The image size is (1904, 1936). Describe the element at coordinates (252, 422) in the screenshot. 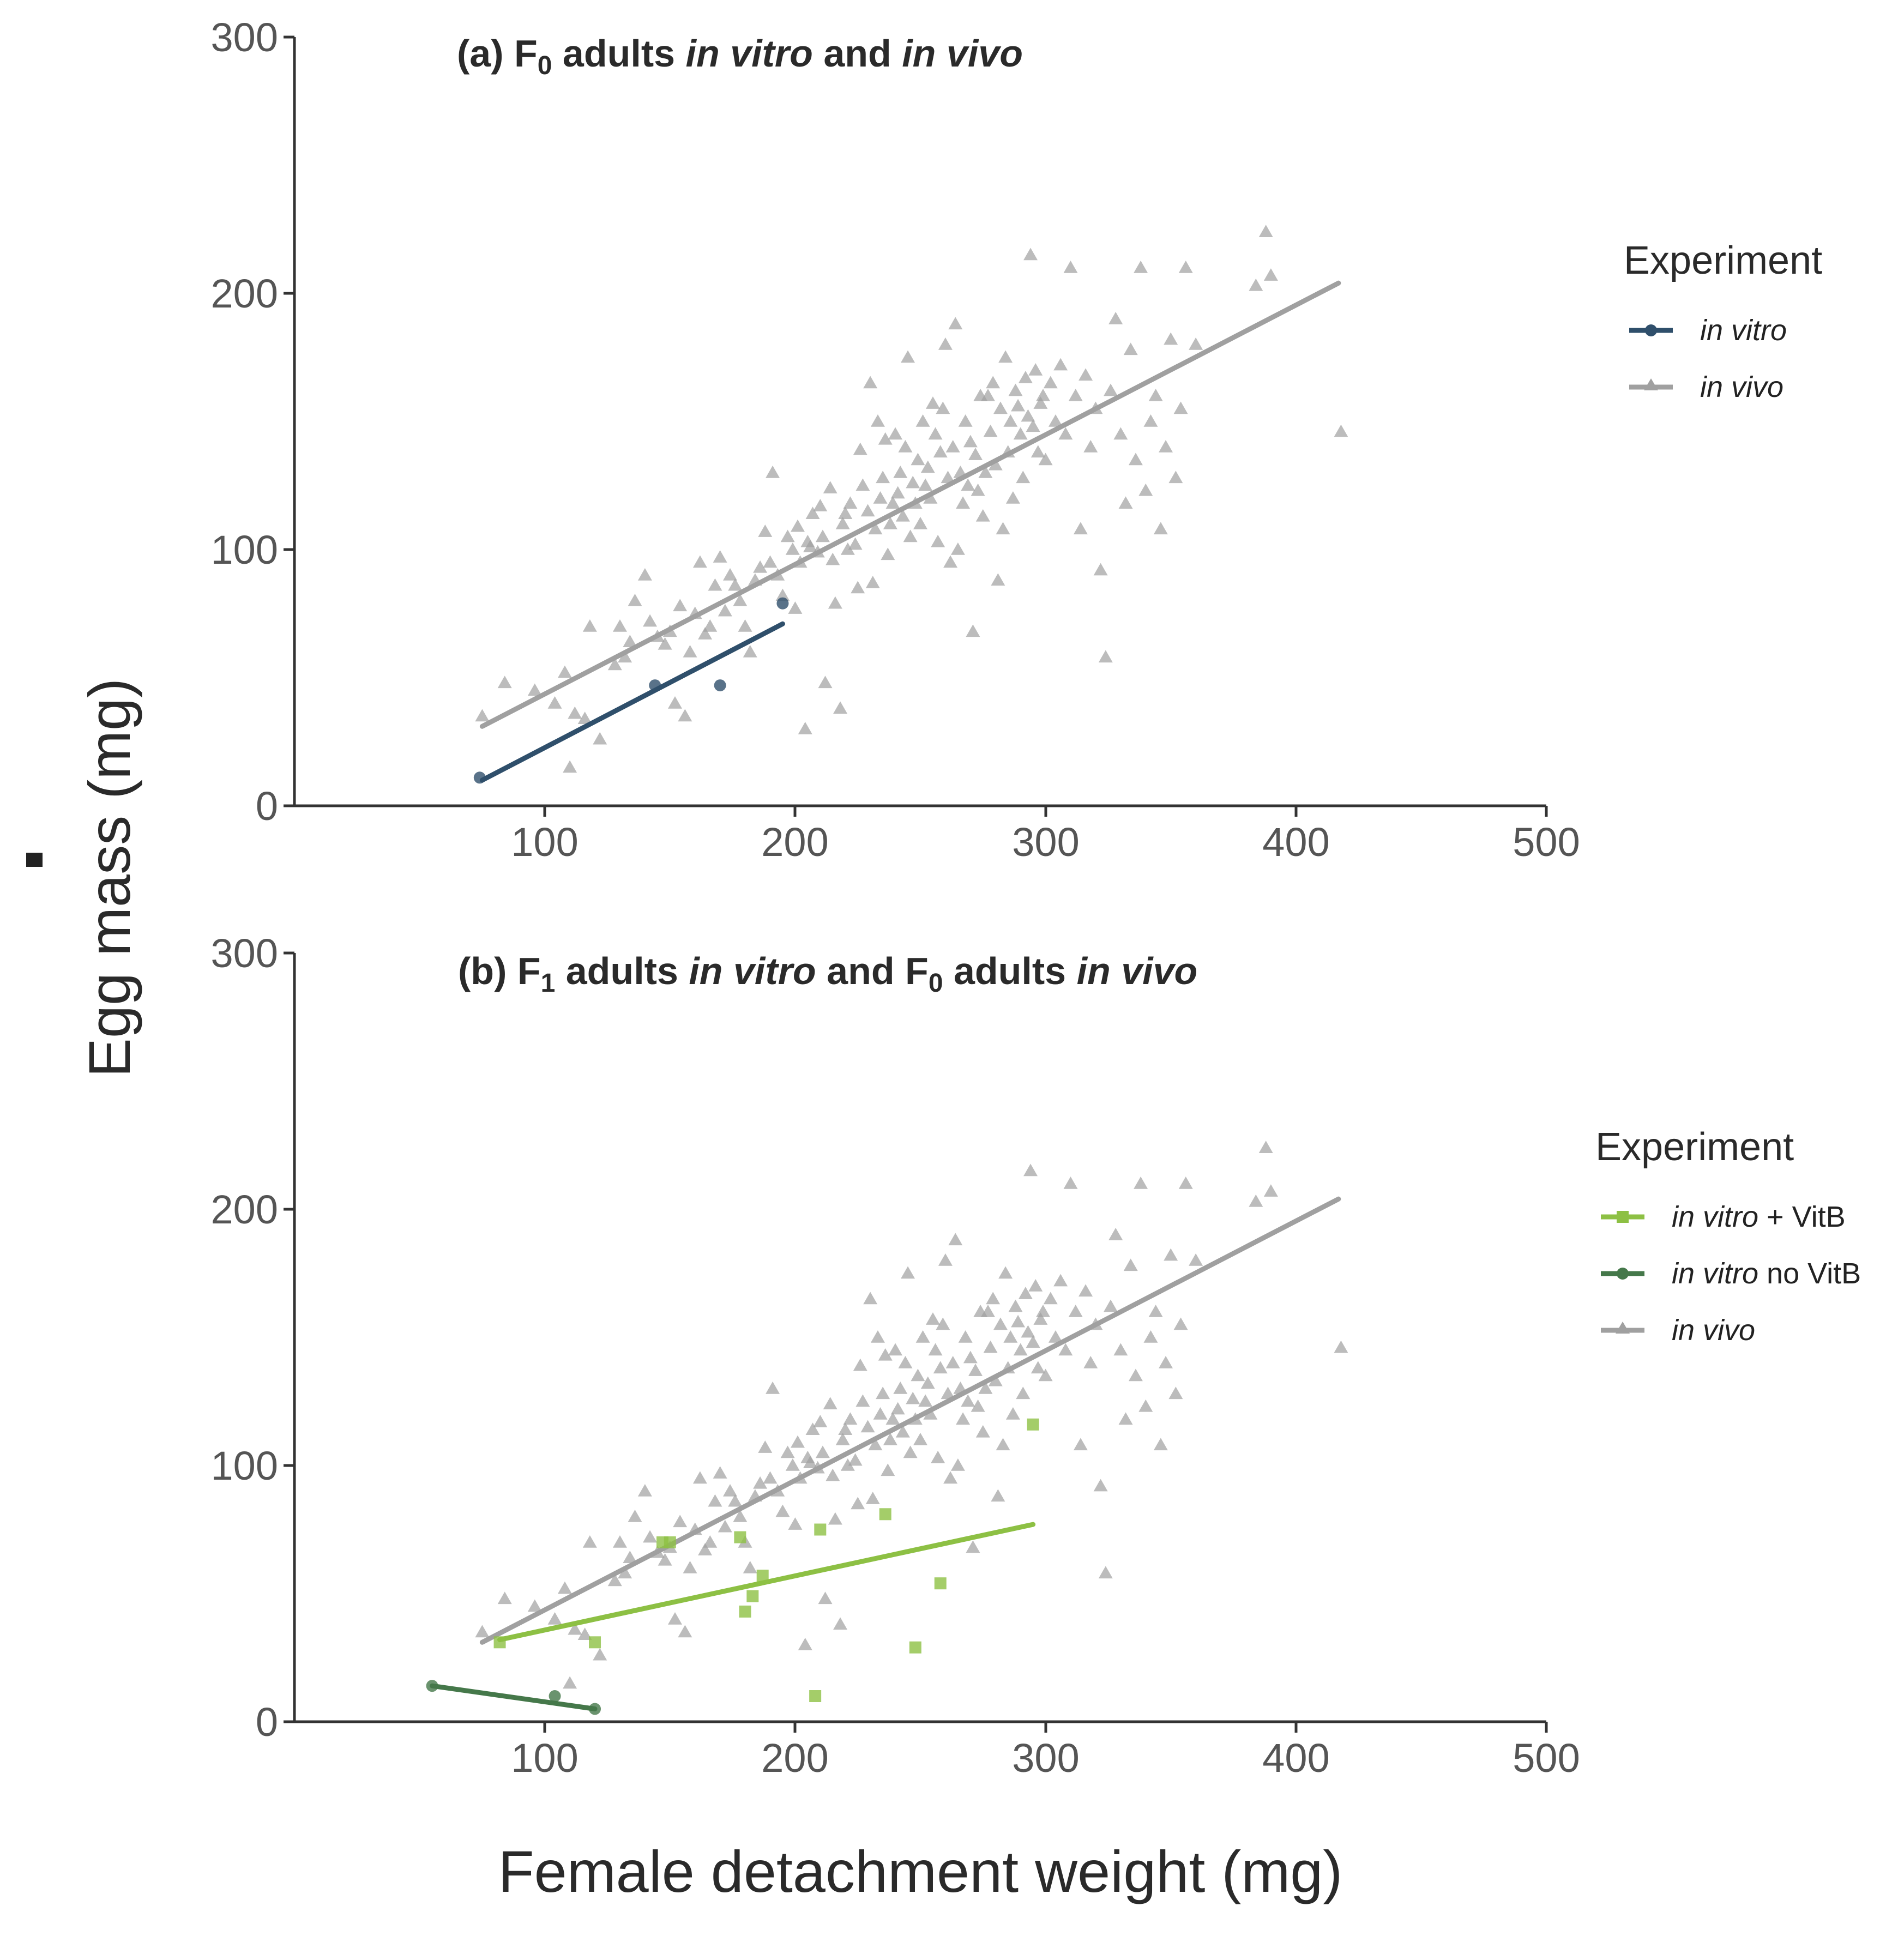

I see `panel-a-y-ticks: 0 100 200 300` at that location.